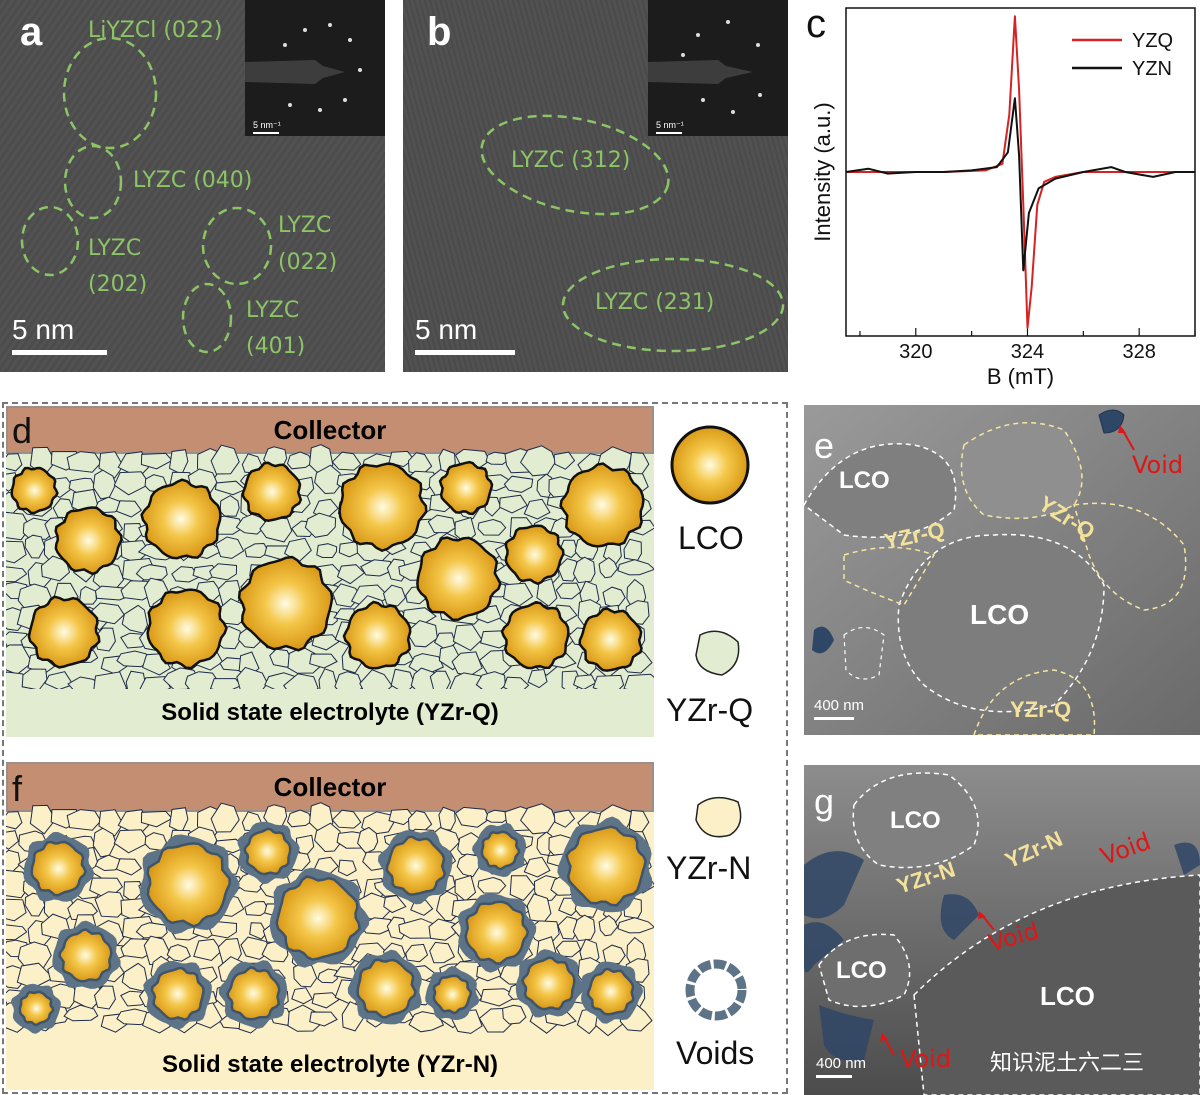 The image size is (1200, 1095). What do you see at coordinates (670, 125) in the screenshot?
I see `inset-scale-label: 5 nm⁻¹` at bounding box center [670, 125].